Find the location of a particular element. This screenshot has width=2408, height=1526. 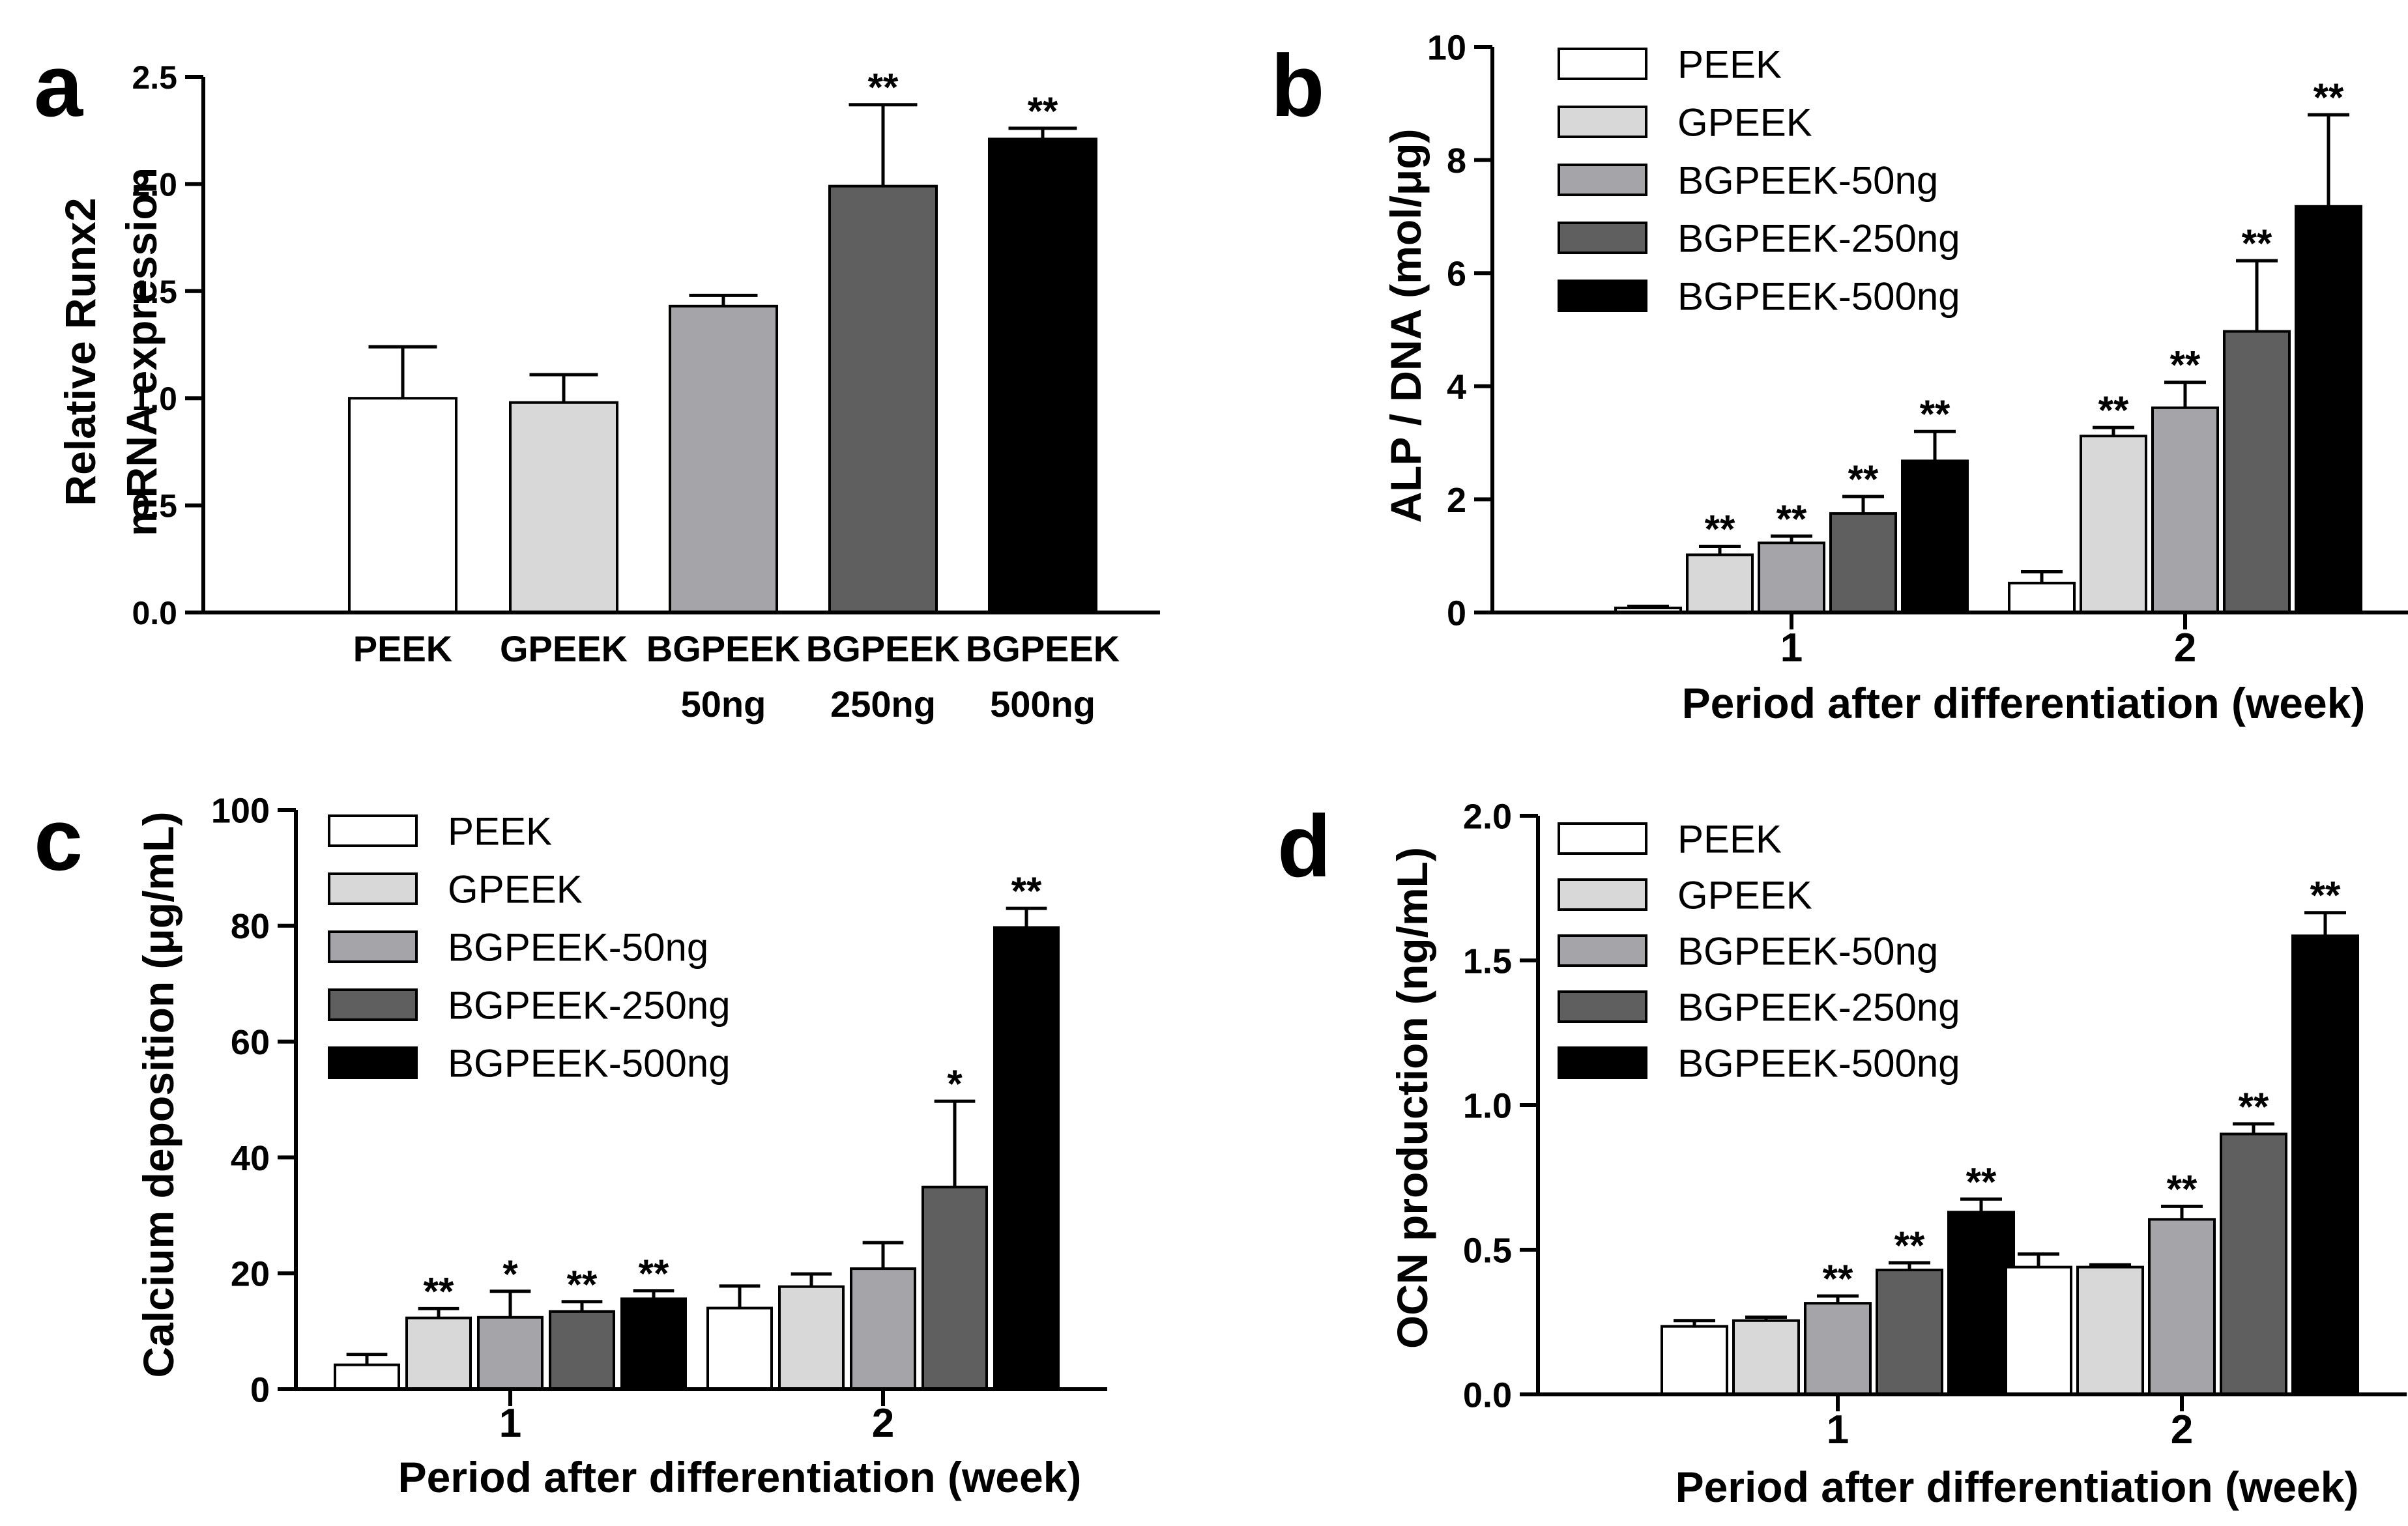

y-tick-label-c: 80 is located at coordinates (250, 926).